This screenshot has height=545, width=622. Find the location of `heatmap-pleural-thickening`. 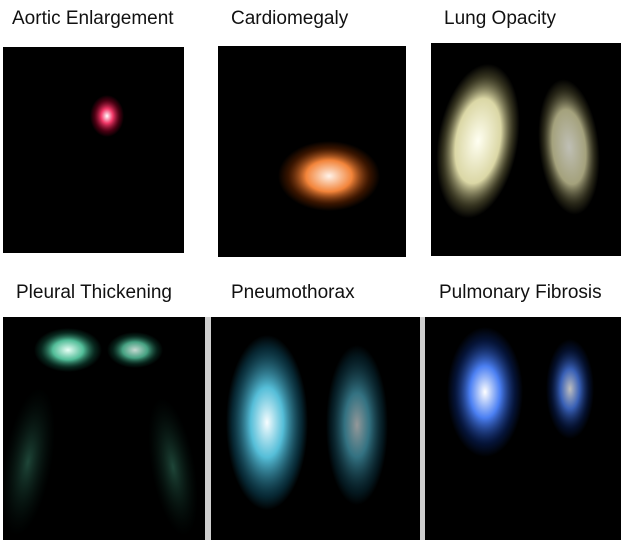

heatmap-pleural-thickening is located at coordinates (100, 432).